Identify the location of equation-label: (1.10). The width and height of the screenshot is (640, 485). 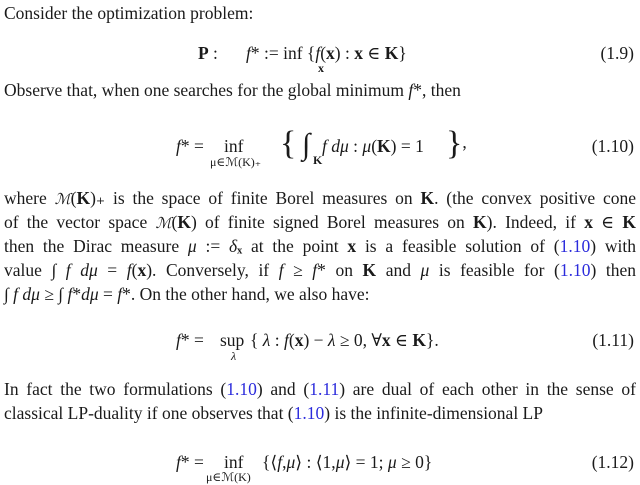
(612, 146).